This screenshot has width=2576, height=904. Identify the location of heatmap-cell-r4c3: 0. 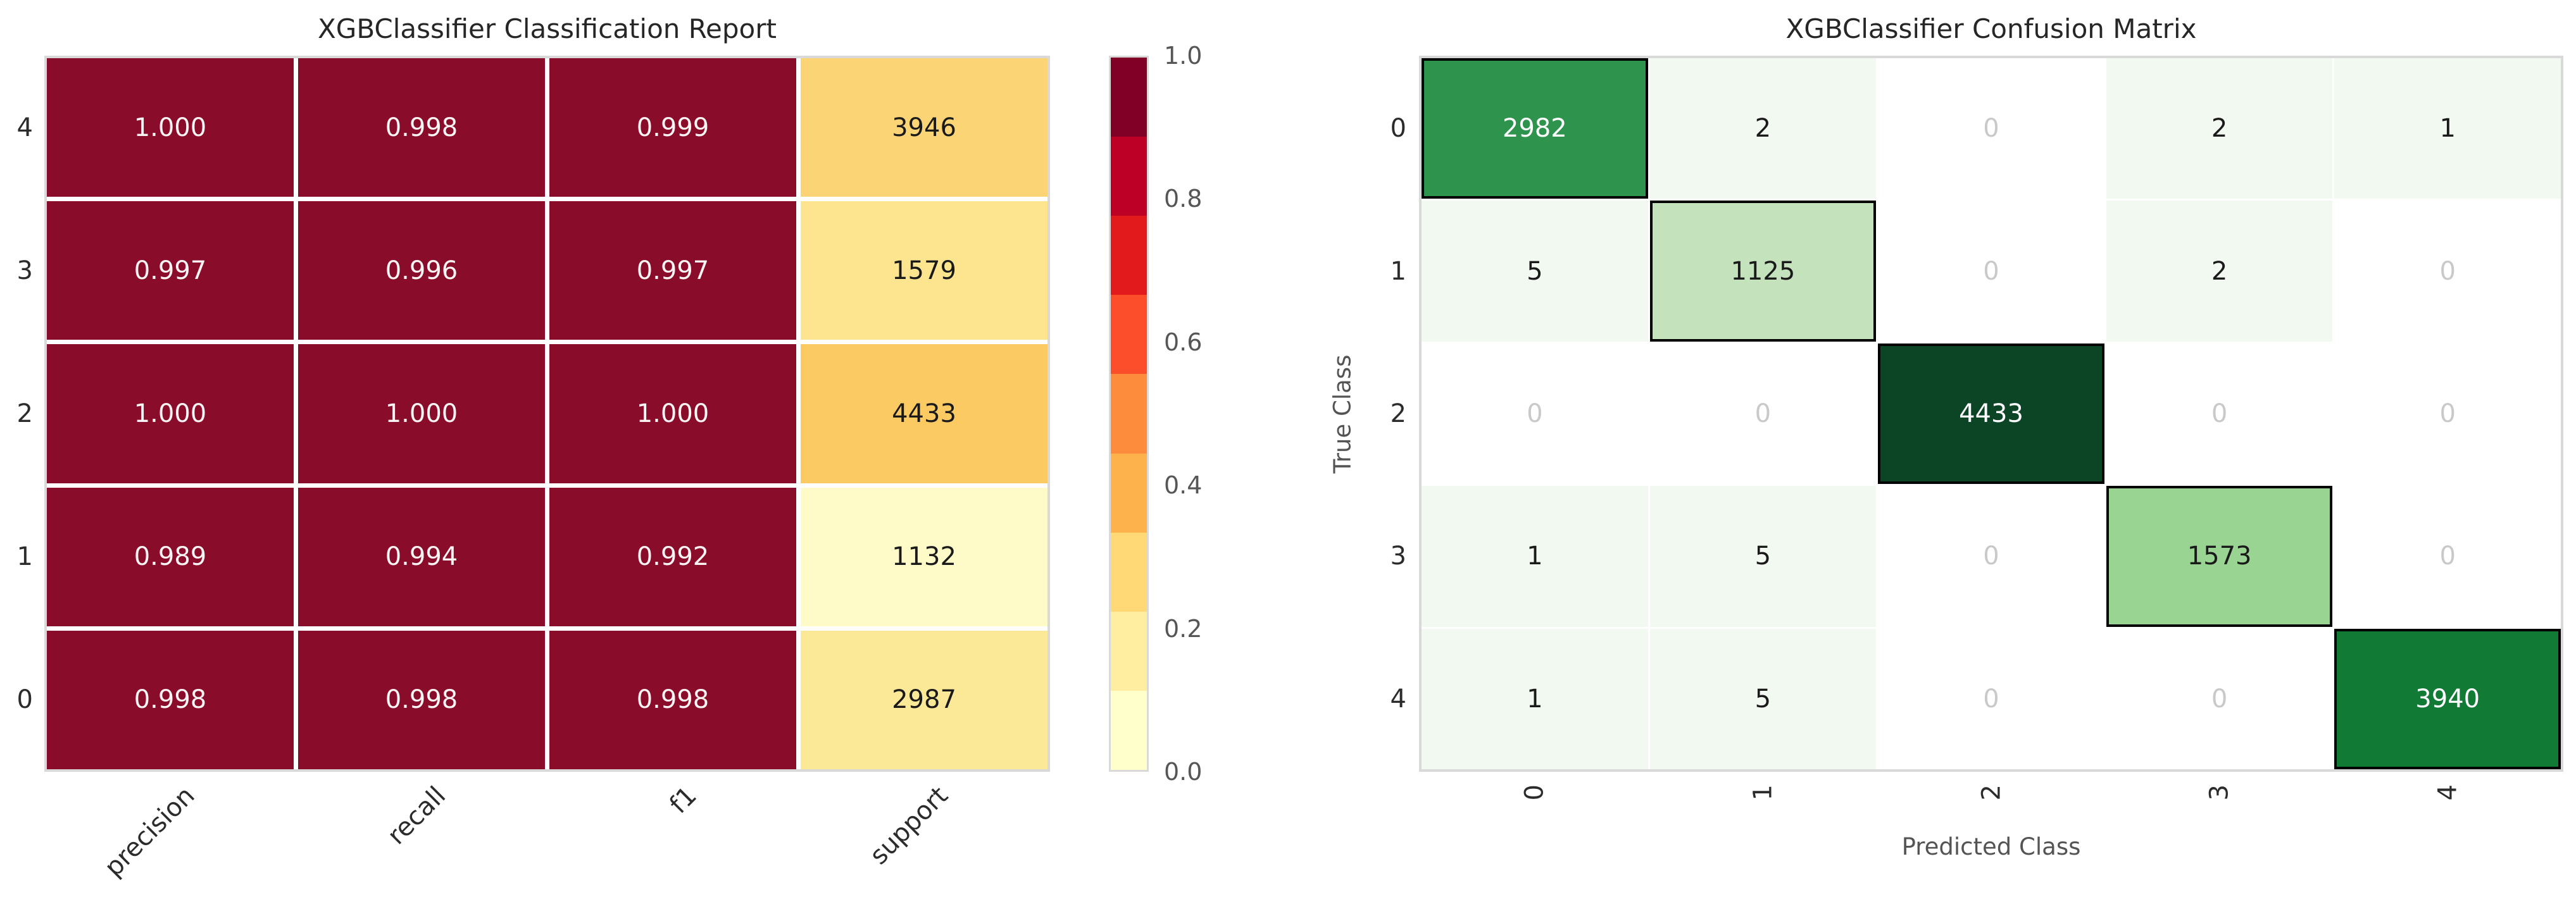
(2219, 698).